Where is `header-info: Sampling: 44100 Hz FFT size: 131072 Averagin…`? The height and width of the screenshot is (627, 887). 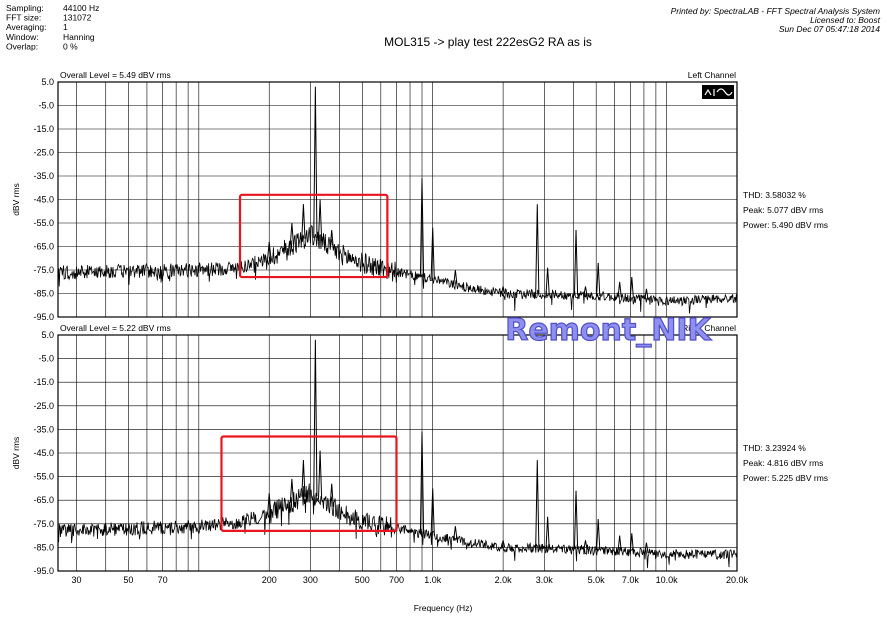 header-info: Sampling: 44100 Hz FFT size: 131072 Averagin… is located at coordinates (52, 27).